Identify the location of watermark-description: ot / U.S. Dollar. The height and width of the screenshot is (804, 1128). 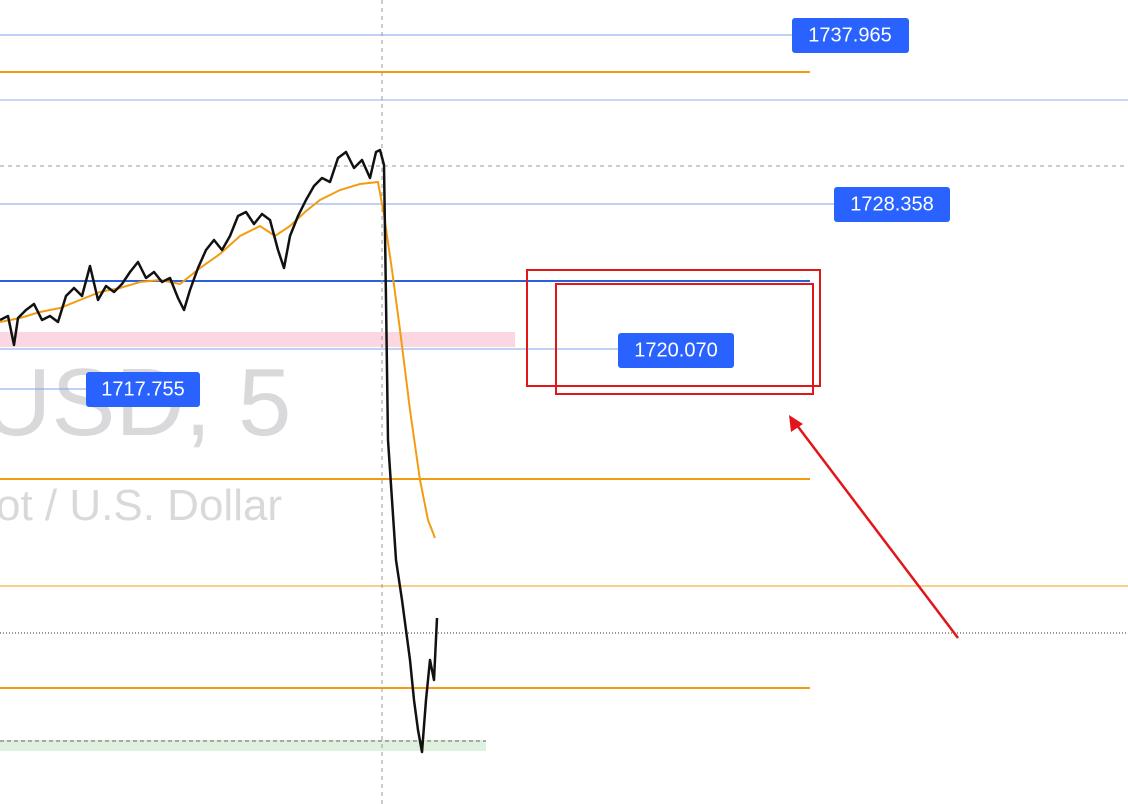
(141, 505).